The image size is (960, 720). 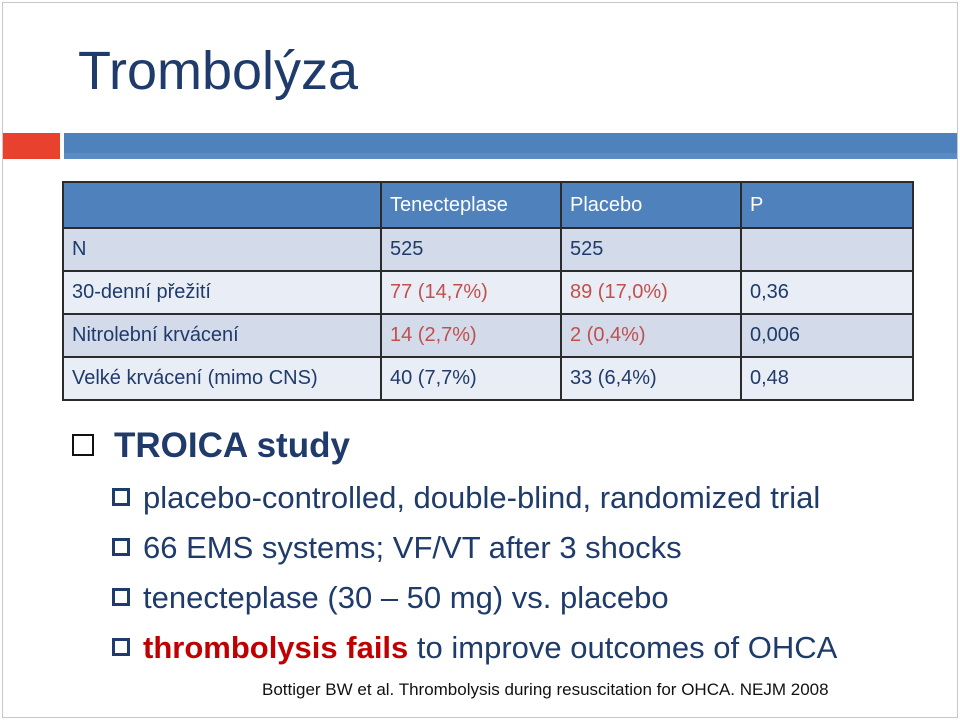 What do you see at coordinates (651, 205) in the screenshot?
I see `table-header-cell: Placebo` at bounding box center [651, 205].